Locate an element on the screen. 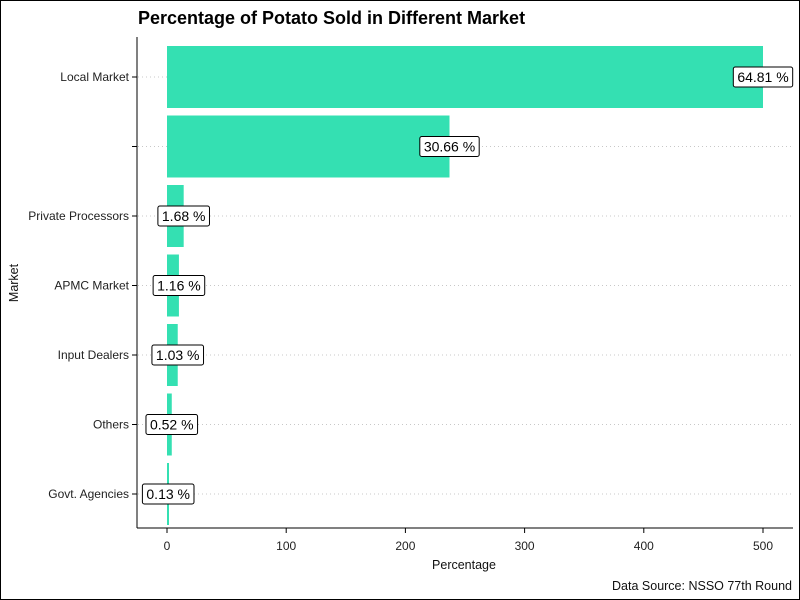 The height and width of the screenshot is (600, 800). data-label-others: 0.52 % is located at coordinates (172, 424).